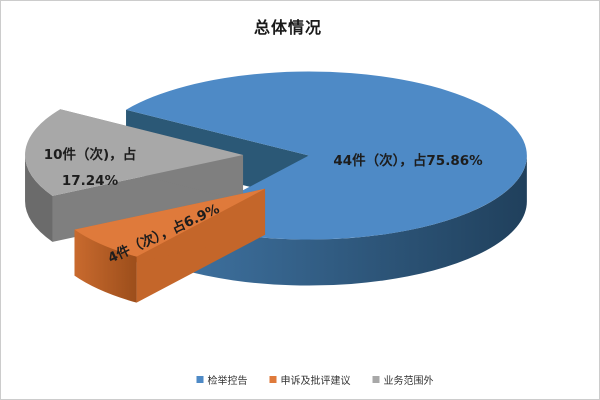 The height and width of the screenshot is (400, 600). I want to click on slice-label-gray-line1: 10件（次)，占, so click(90, 155).